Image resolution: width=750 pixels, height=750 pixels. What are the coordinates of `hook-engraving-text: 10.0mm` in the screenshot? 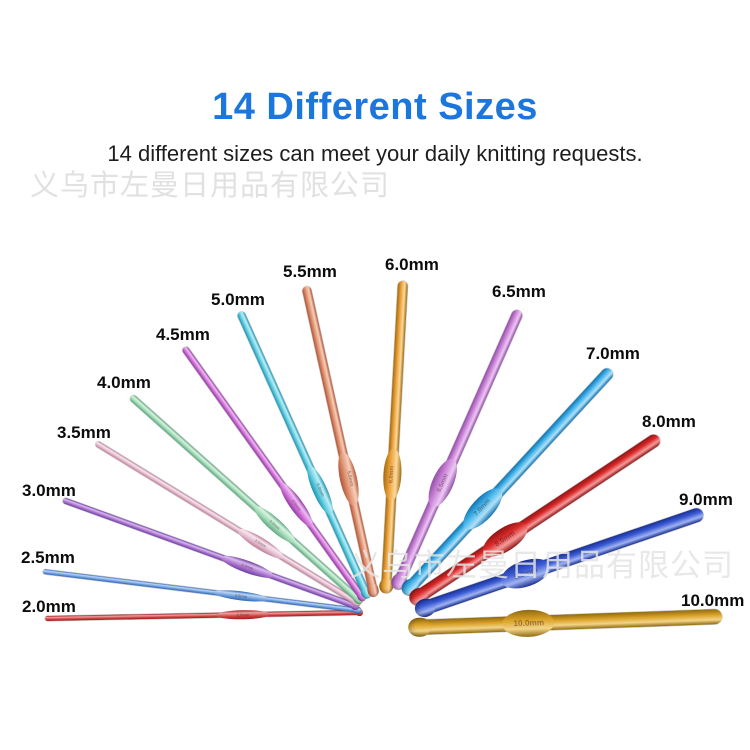 It's located at (528, 622).